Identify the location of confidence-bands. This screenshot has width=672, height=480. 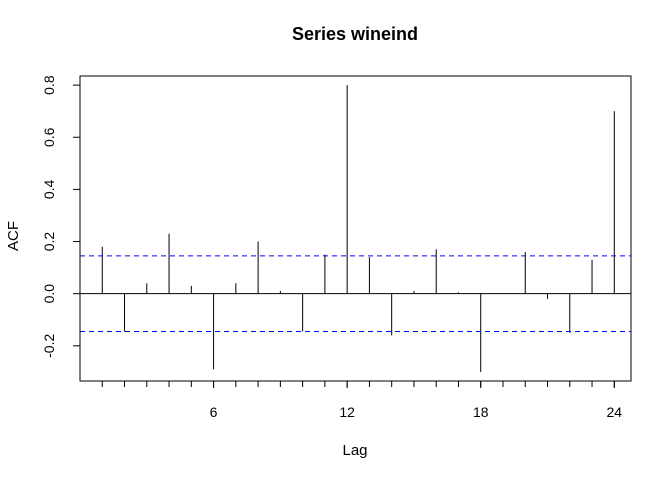
(355, 293).